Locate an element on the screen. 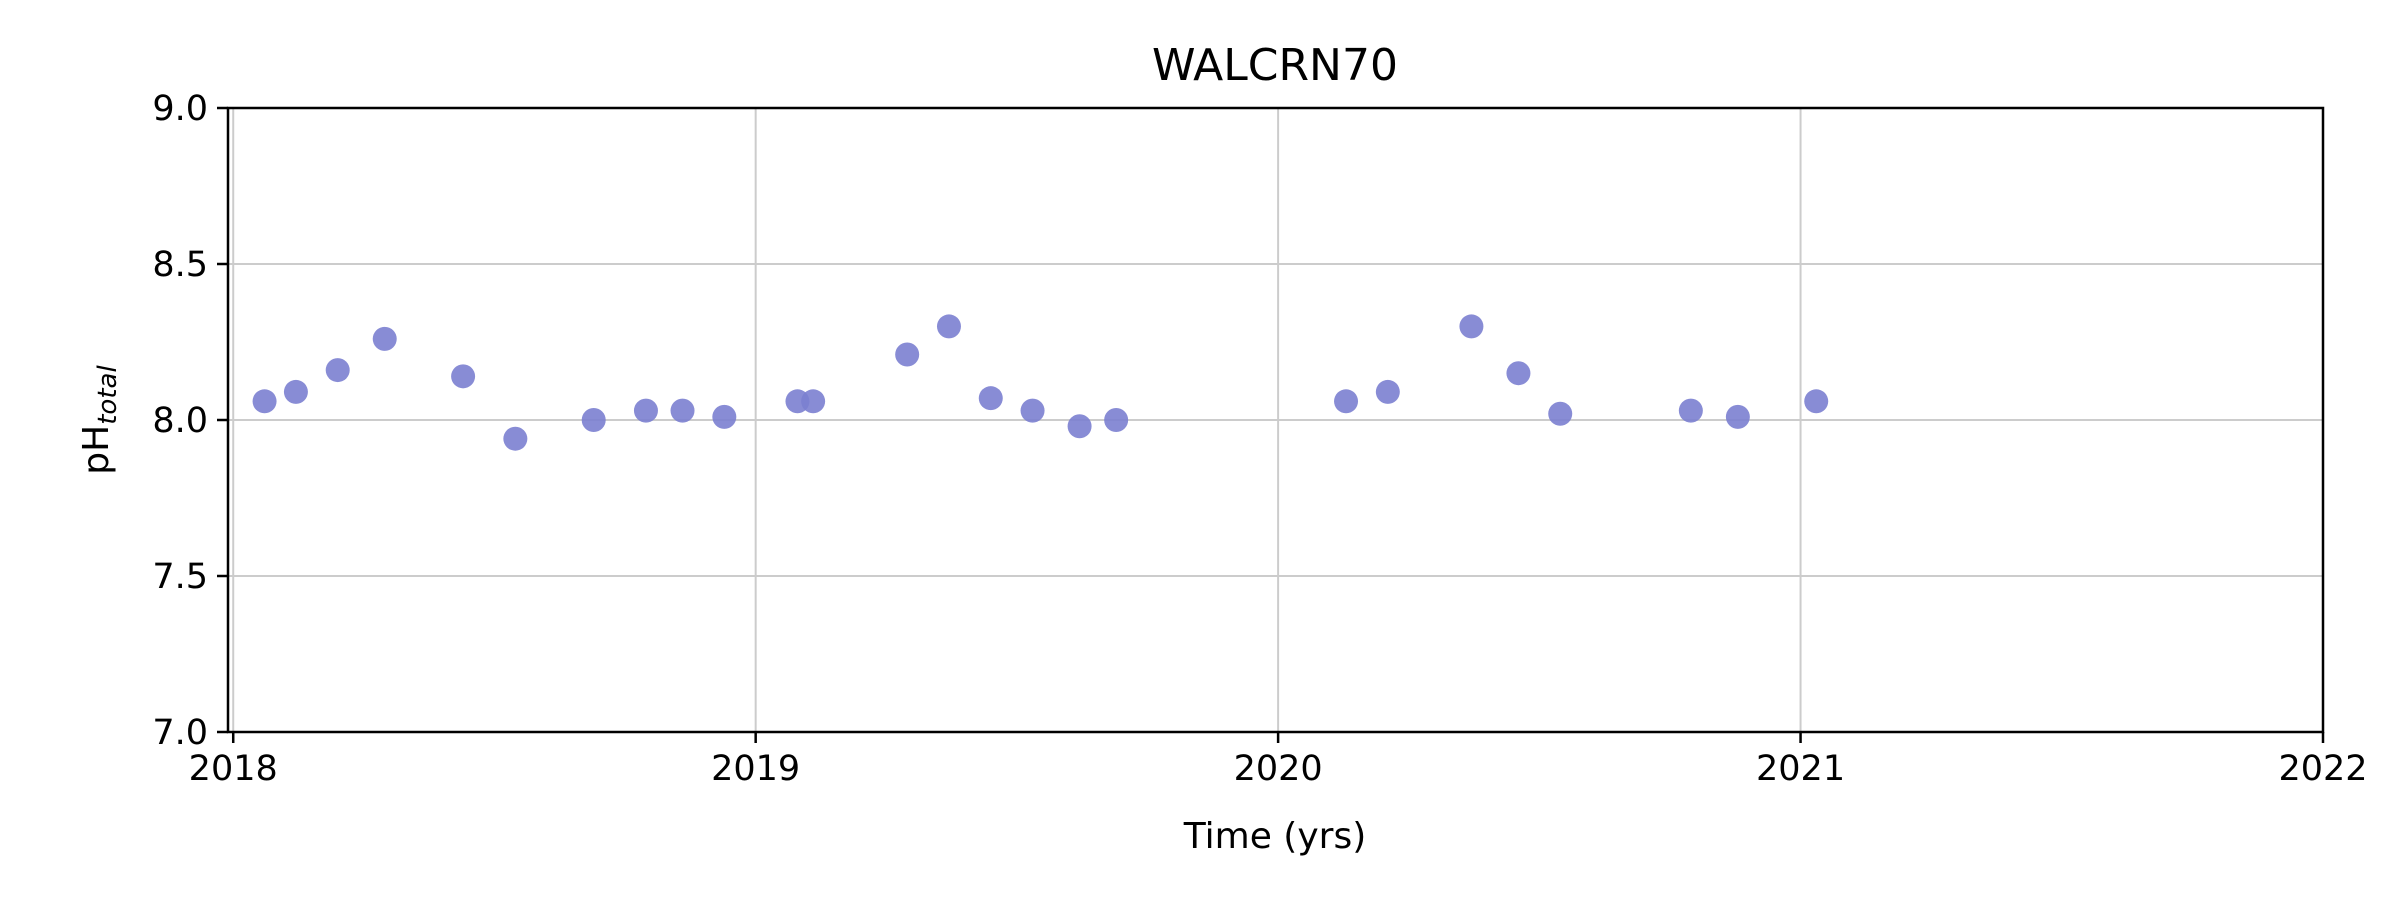 Image resolution: width=2400 pixels, height=900 pixels. y-axis-label-main: pH is located at coordinates (96, 450).